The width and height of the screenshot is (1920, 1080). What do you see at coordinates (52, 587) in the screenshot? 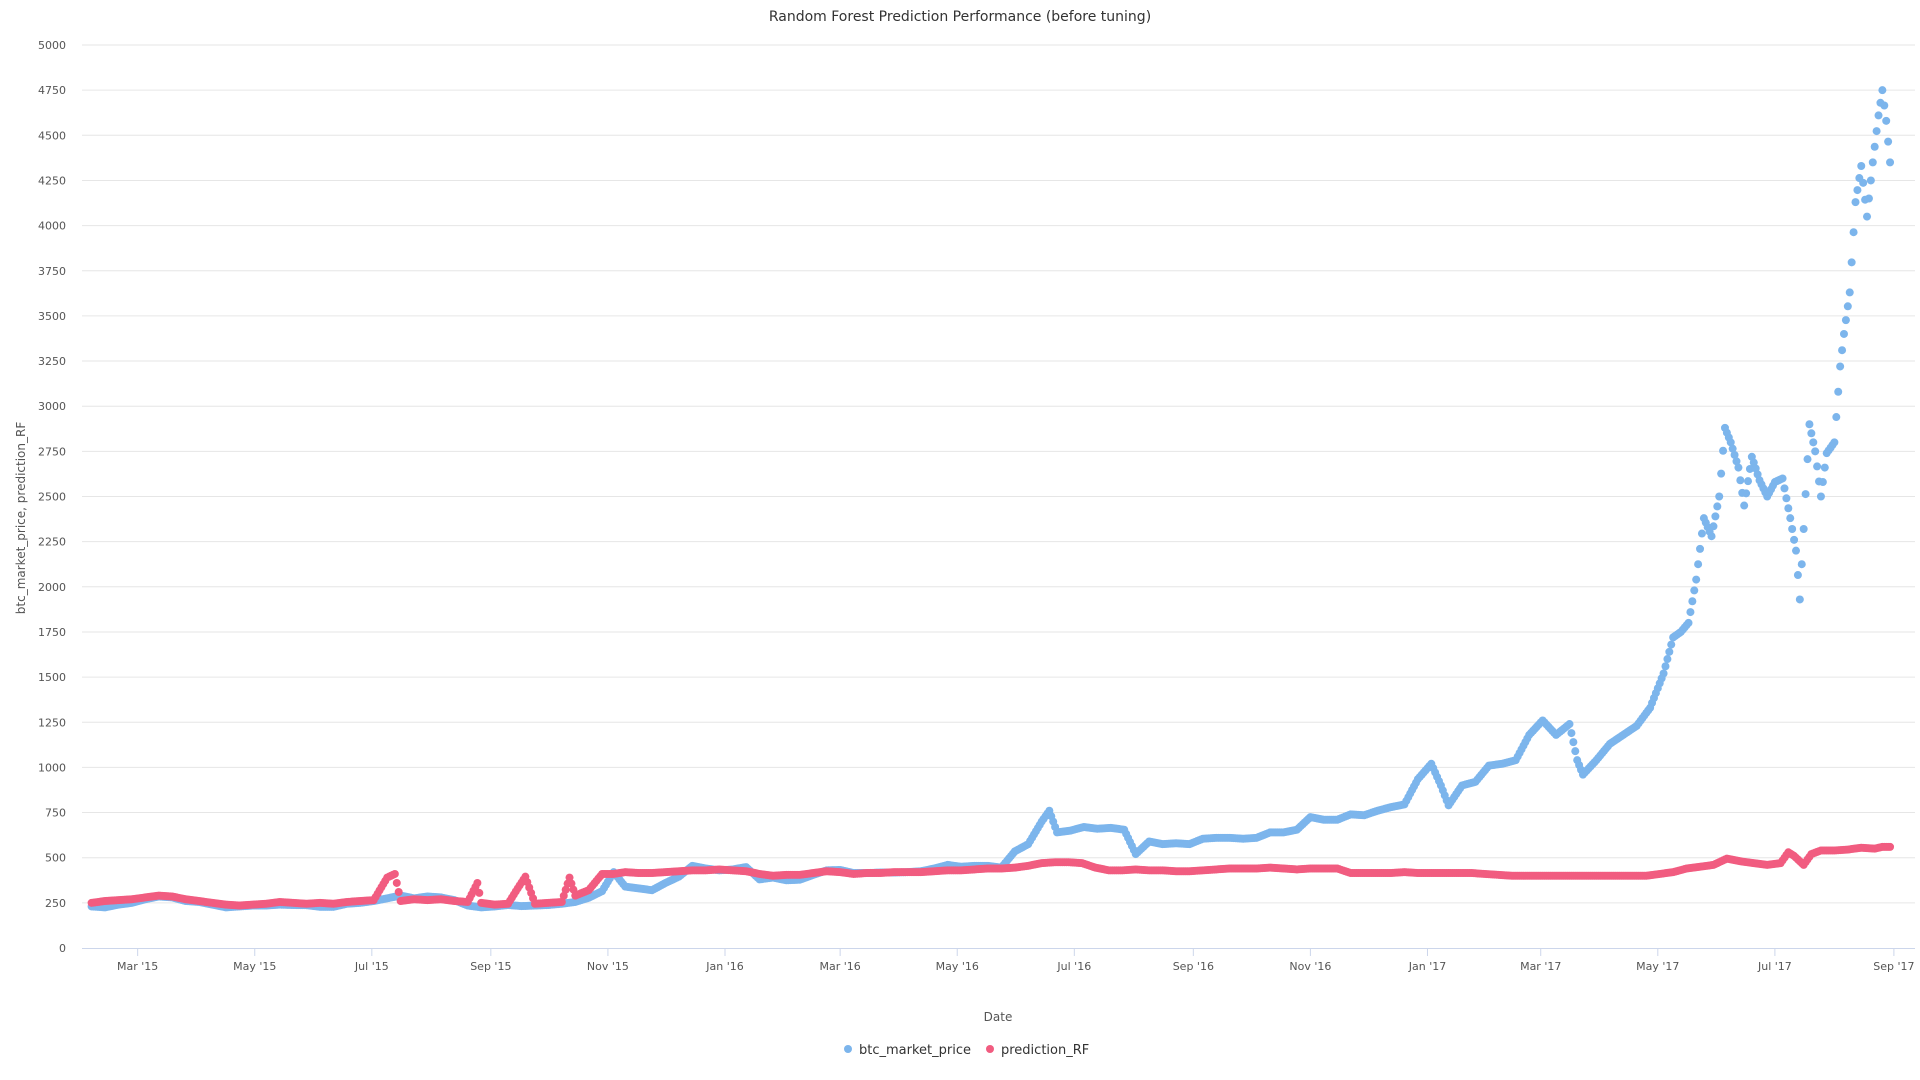
I see `y-tick-label: 2000` at bounding box center [52, 587].